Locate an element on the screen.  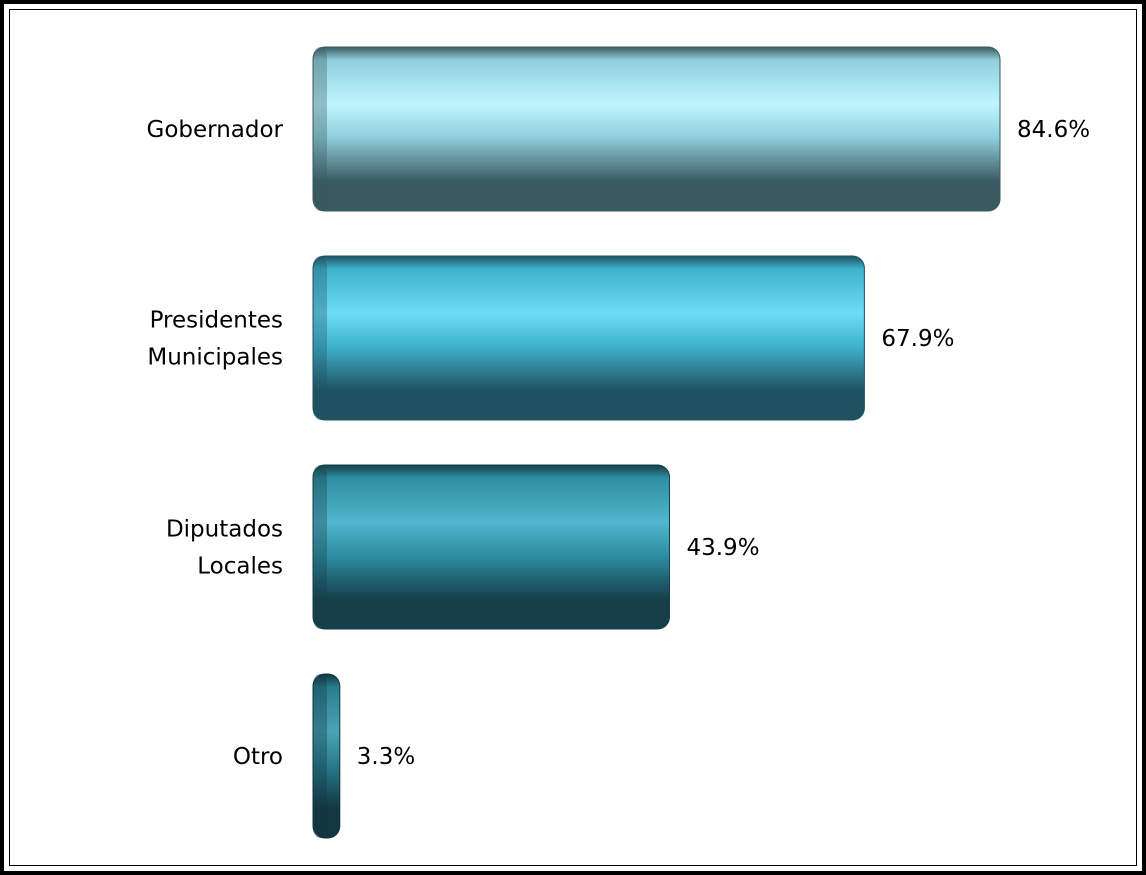
value-label-3: 3.3% is located at coordinates (386, 757).